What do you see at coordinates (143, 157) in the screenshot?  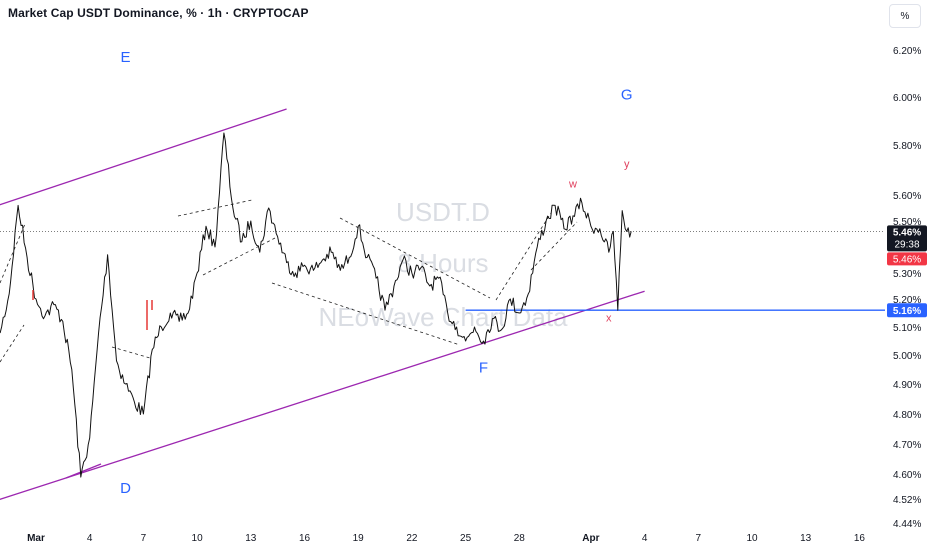 I see `channel-upper-line` at bounding box center [143, 157].